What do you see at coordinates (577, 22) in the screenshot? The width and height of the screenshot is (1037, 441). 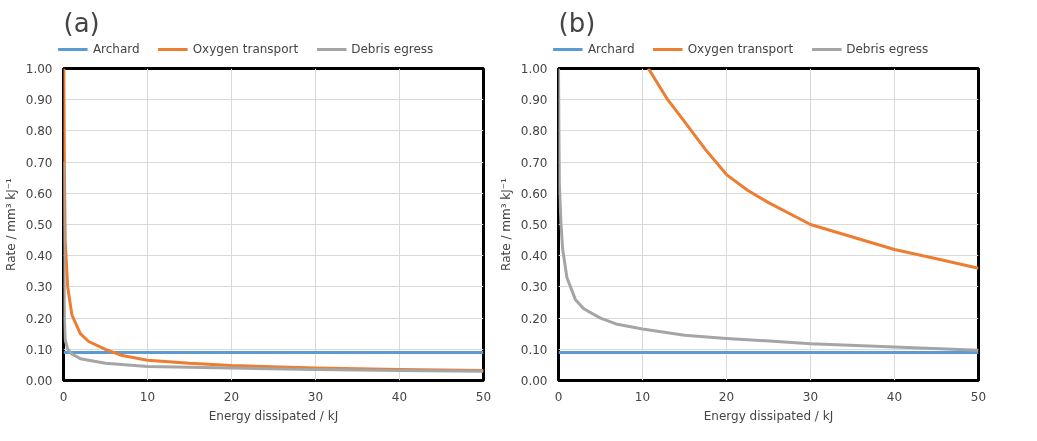 I see `chart-title: (b)` at bounding box center [577, 22].